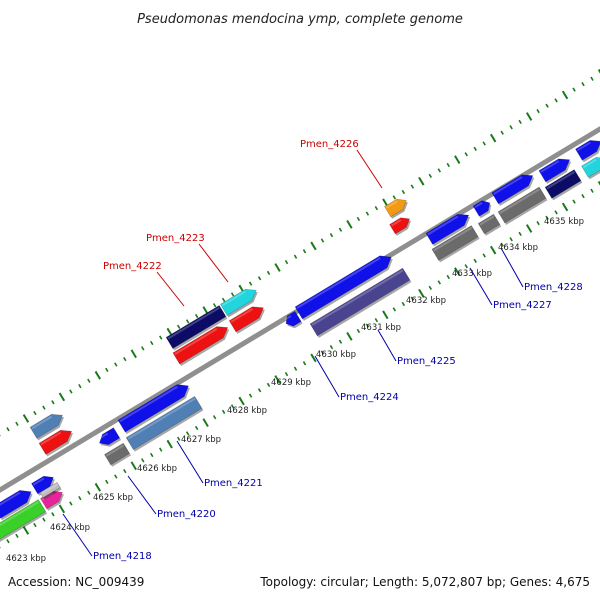  Describe the element at coordinates (16, 505) in the screenshot. I see `gene-pmen-4218-upper` at that location.